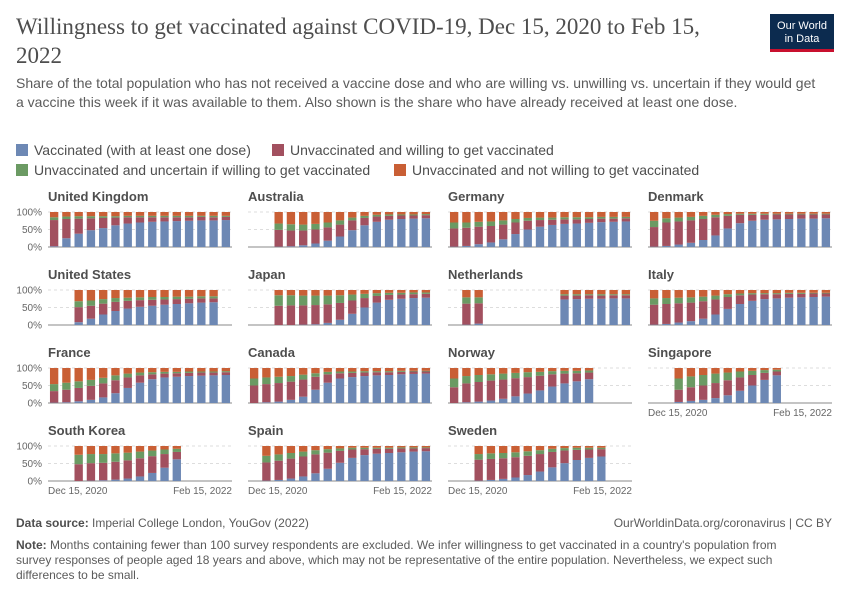 The height and width of the screenshot is (600, 850). What do you see at coordinates (485, 274) in the screenshot?
I see `panel-title: Netherlands` at bounding box center [485, 274].